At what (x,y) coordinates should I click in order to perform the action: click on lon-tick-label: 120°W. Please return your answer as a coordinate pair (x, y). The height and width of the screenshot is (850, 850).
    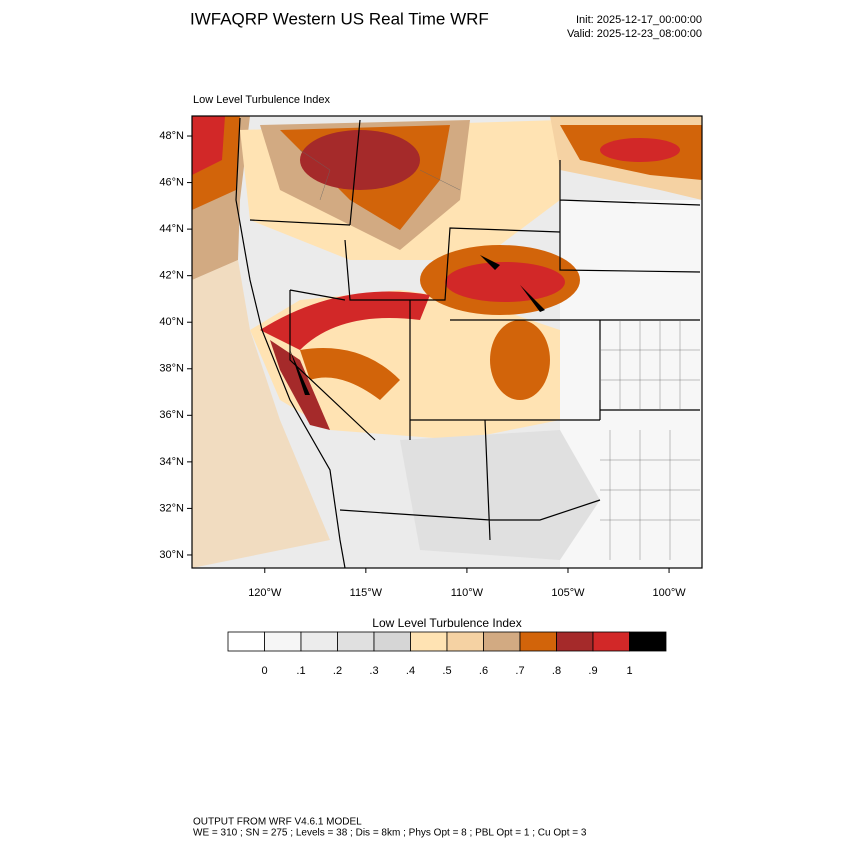
    Looking at the image, I should click on (265, 593).